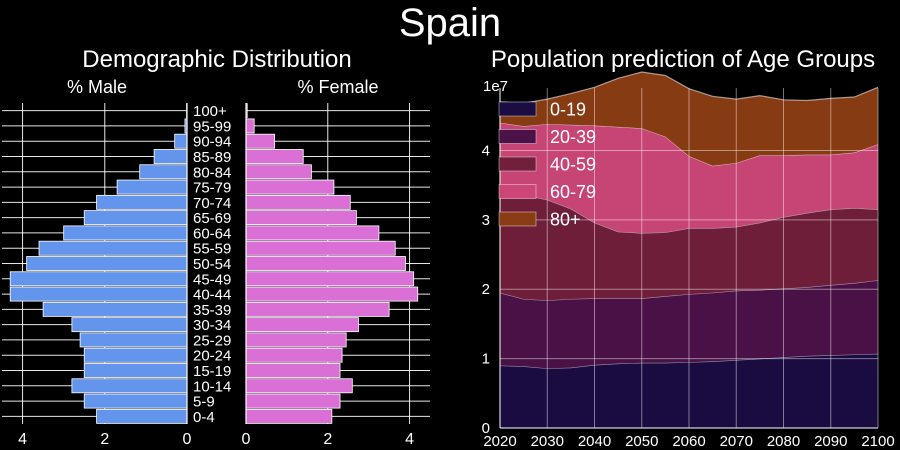  What do you see at coordinates (212, 310) in the screenshot?
I see `age-group-label: 35-39` at bounding box center [212, 310].